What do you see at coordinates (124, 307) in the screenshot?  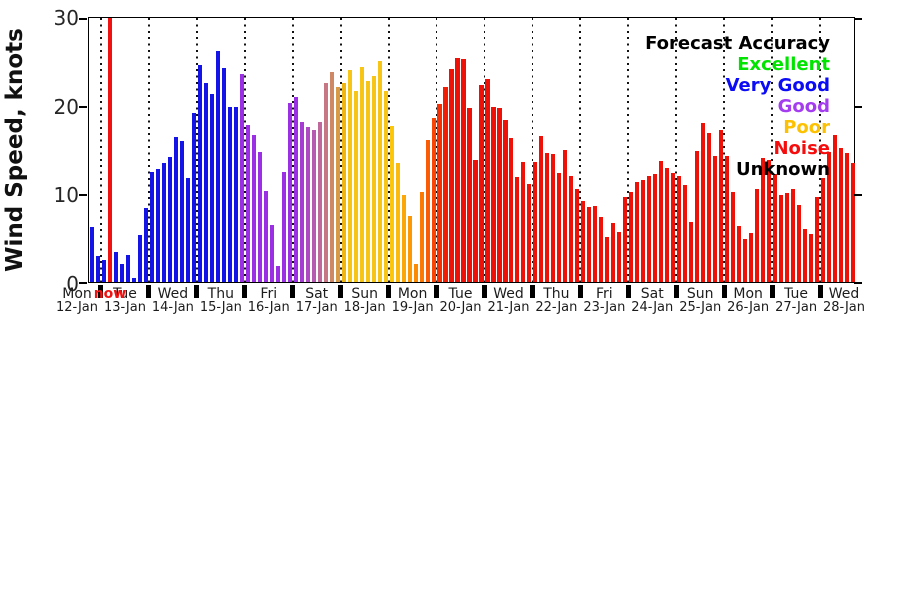 I see `day-date: 13-Jan` at bounding box center [124, 307].